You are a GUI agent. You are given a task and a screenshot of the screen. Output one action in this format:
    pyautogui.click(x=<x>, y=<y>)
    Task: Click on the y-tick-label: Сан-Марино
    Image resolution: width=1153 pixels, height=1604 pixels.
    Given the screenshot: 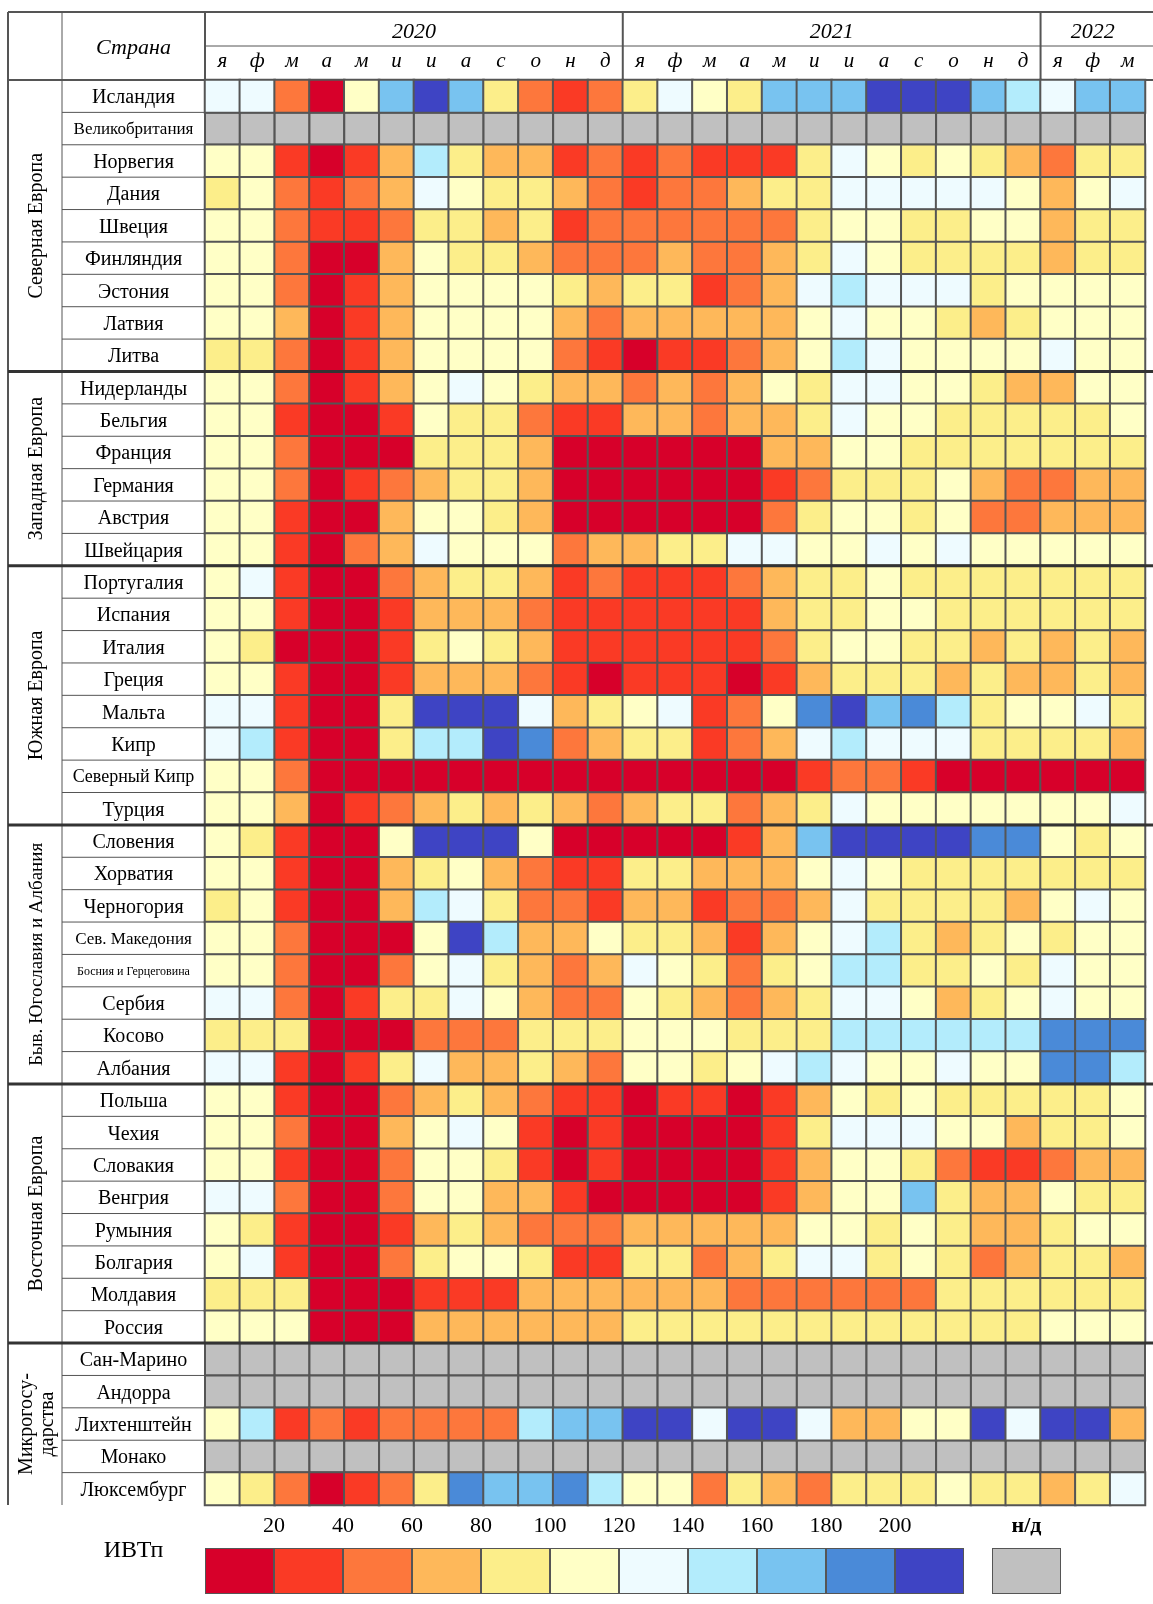 What is the action you would take?
    pyautogui.click(x=133, y=1360)
    